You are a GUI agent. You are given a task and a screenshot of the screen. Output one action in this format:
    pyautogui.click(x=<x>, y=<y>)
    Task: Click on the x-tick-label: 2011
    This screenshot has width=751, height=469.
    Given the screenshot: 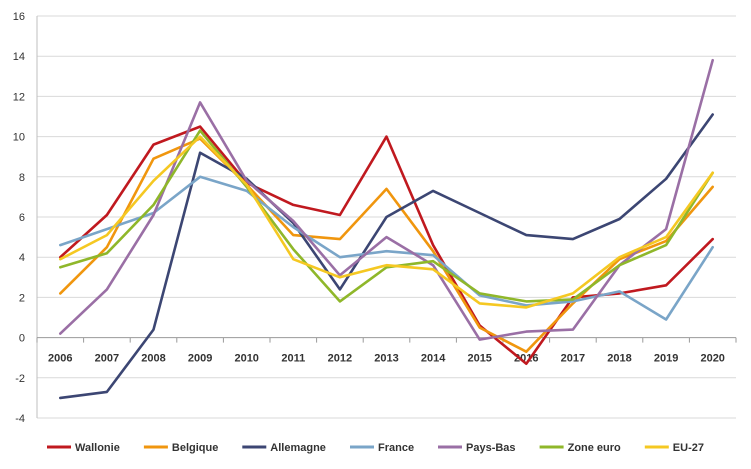 What is the action you would take?
    pyautogui.click(x=293, y=359)
    